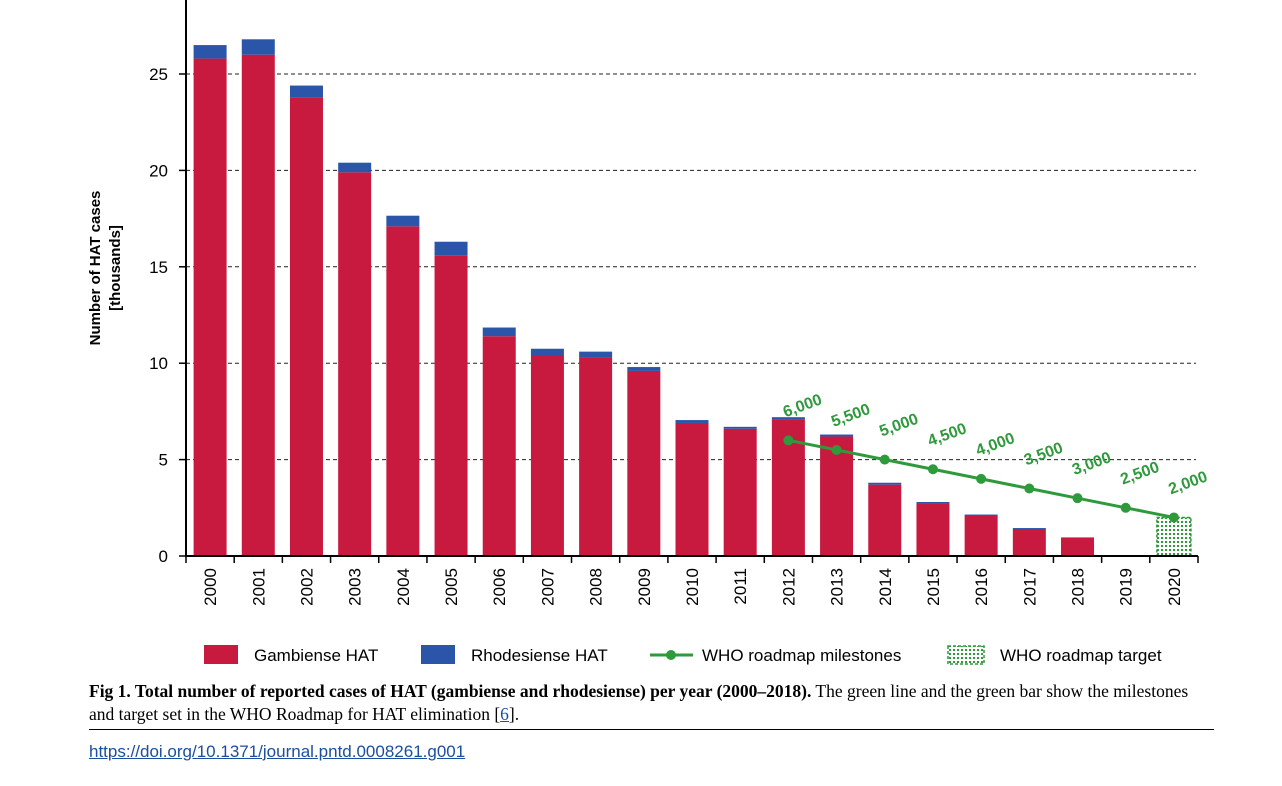  Describe the element at coordinates (788, 587) in the screenshot. I see `x-tick-label: 2012` at that location.